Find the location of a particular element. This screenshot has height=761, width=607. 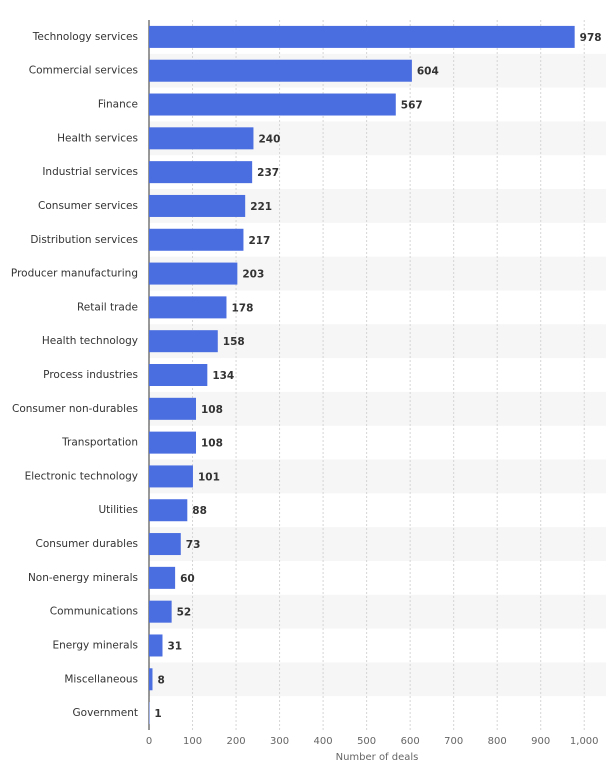

value-label: 203 is located at coordinates (253, 275).